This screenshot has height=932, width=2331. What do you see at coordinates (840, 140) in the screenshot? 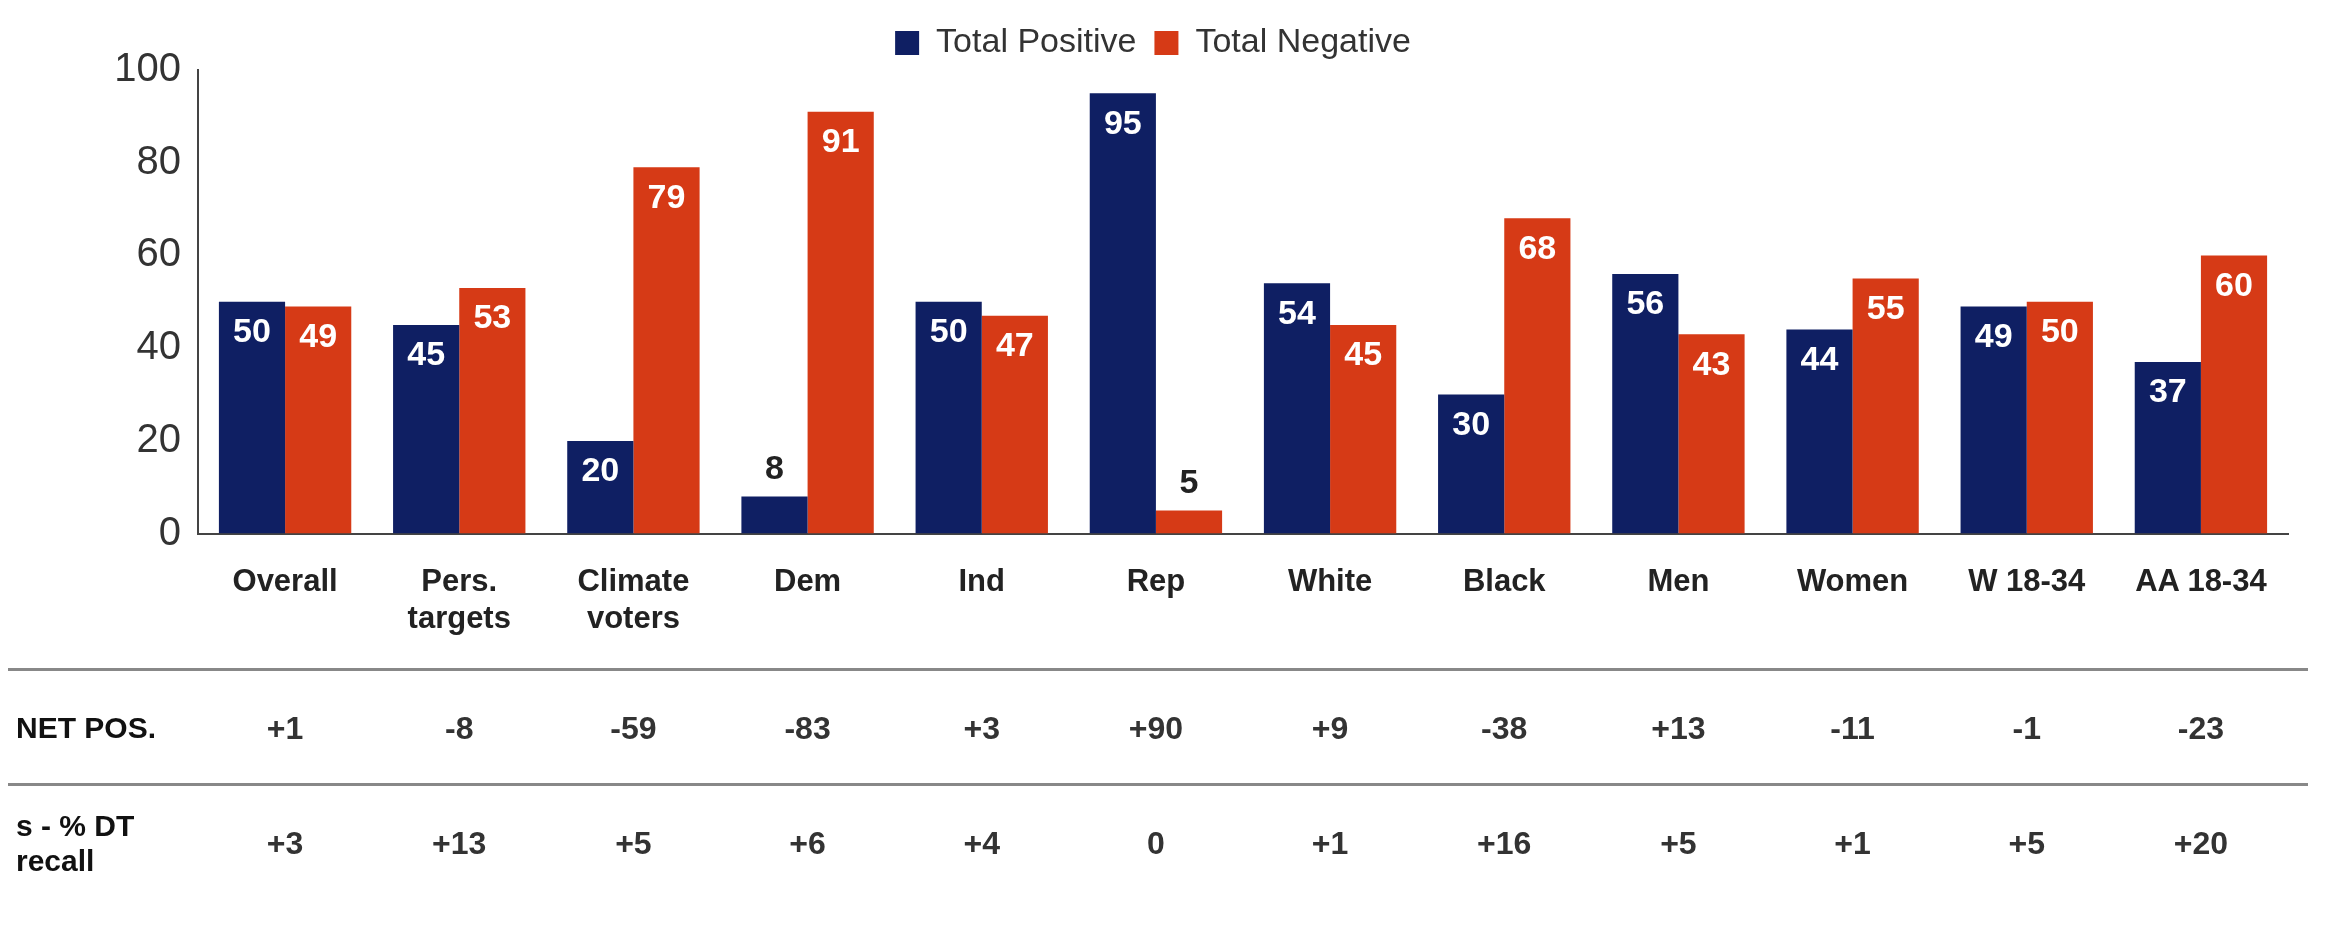
I see `data-label: 91` at bounding box center [840, 140].